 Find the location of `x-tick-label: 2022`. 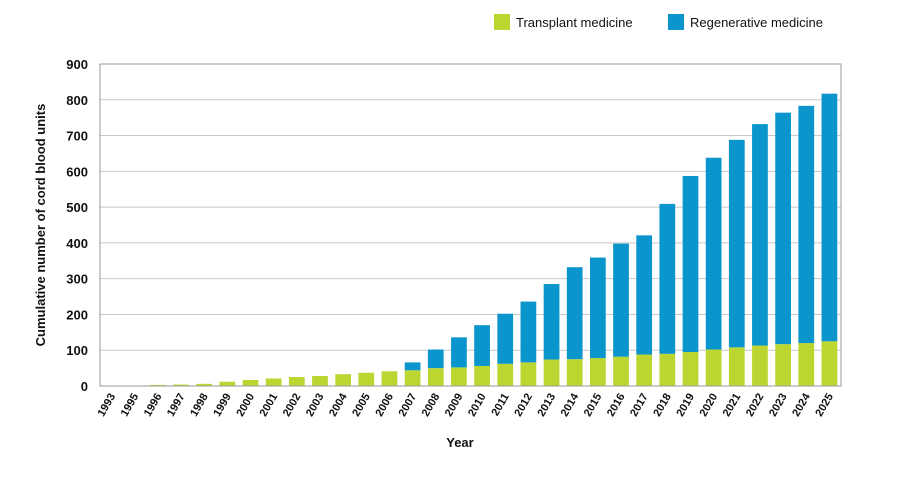

x-tick-label: 2022 is located at coordinates (755, 405).